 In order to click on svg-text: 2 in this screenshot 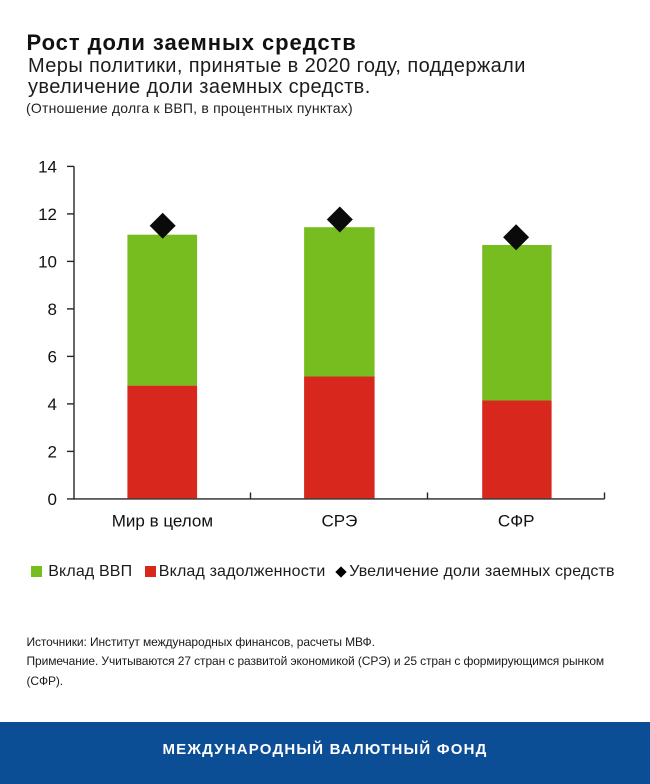, I will do `click(52, 452)`.